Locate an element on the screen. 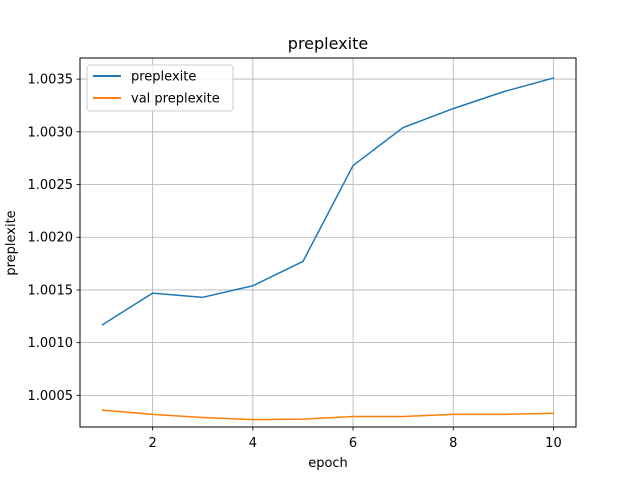  y-tick-label: 1.0025 is located at coordinates (51, 185).